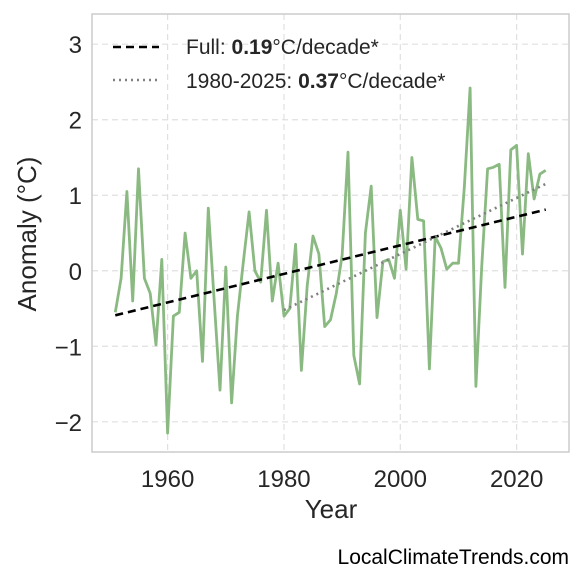 The image size is (585, 580). What do you see at coordinates (400, 479) in the screenshot?
I see `x-tick-label-2000: 2000` at bounding box center [400, 479].